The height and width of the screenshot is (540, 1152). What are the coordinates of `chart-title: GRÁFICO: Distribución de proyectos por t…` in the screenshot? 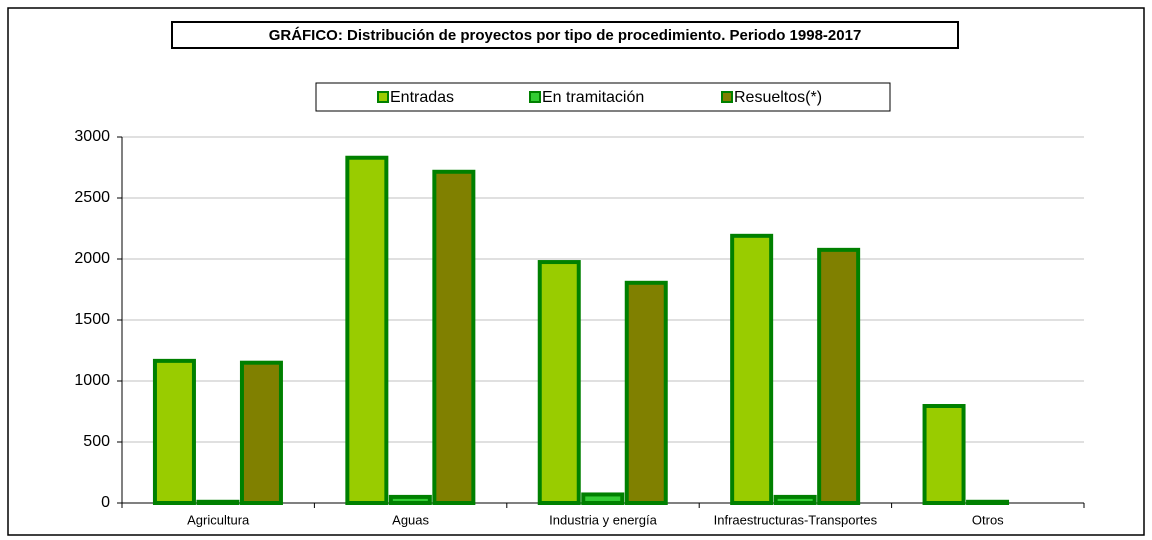 It's located at (565, 35).